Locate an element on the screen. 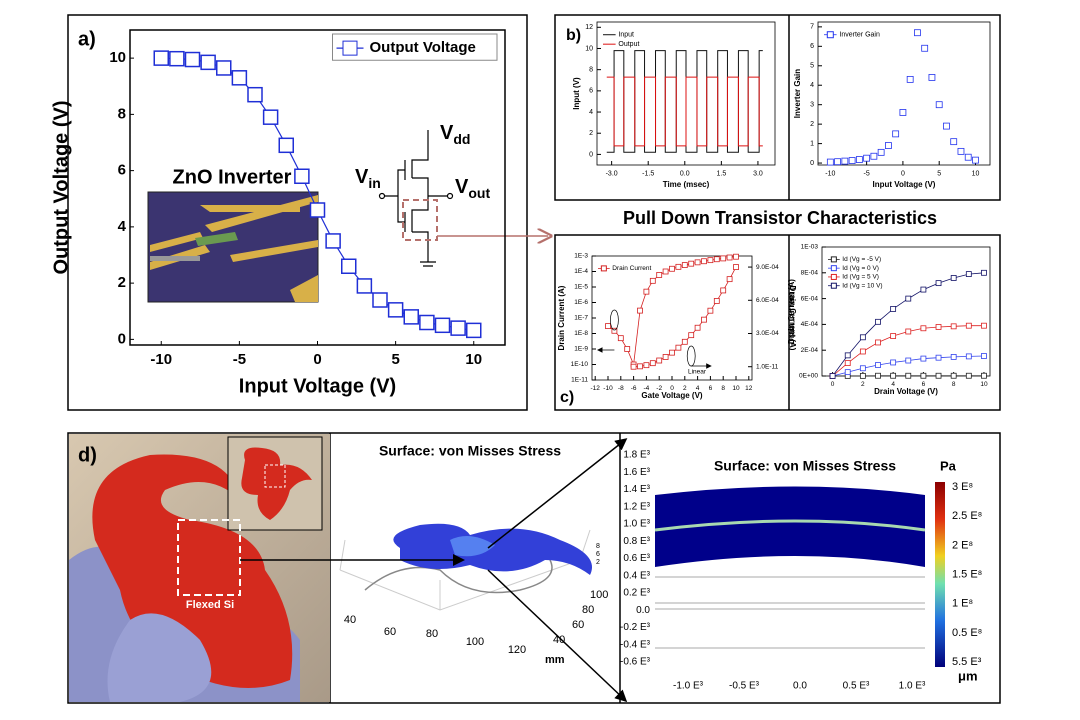  y-tick-label: 1E-4 is located at coordinates (581, 271).